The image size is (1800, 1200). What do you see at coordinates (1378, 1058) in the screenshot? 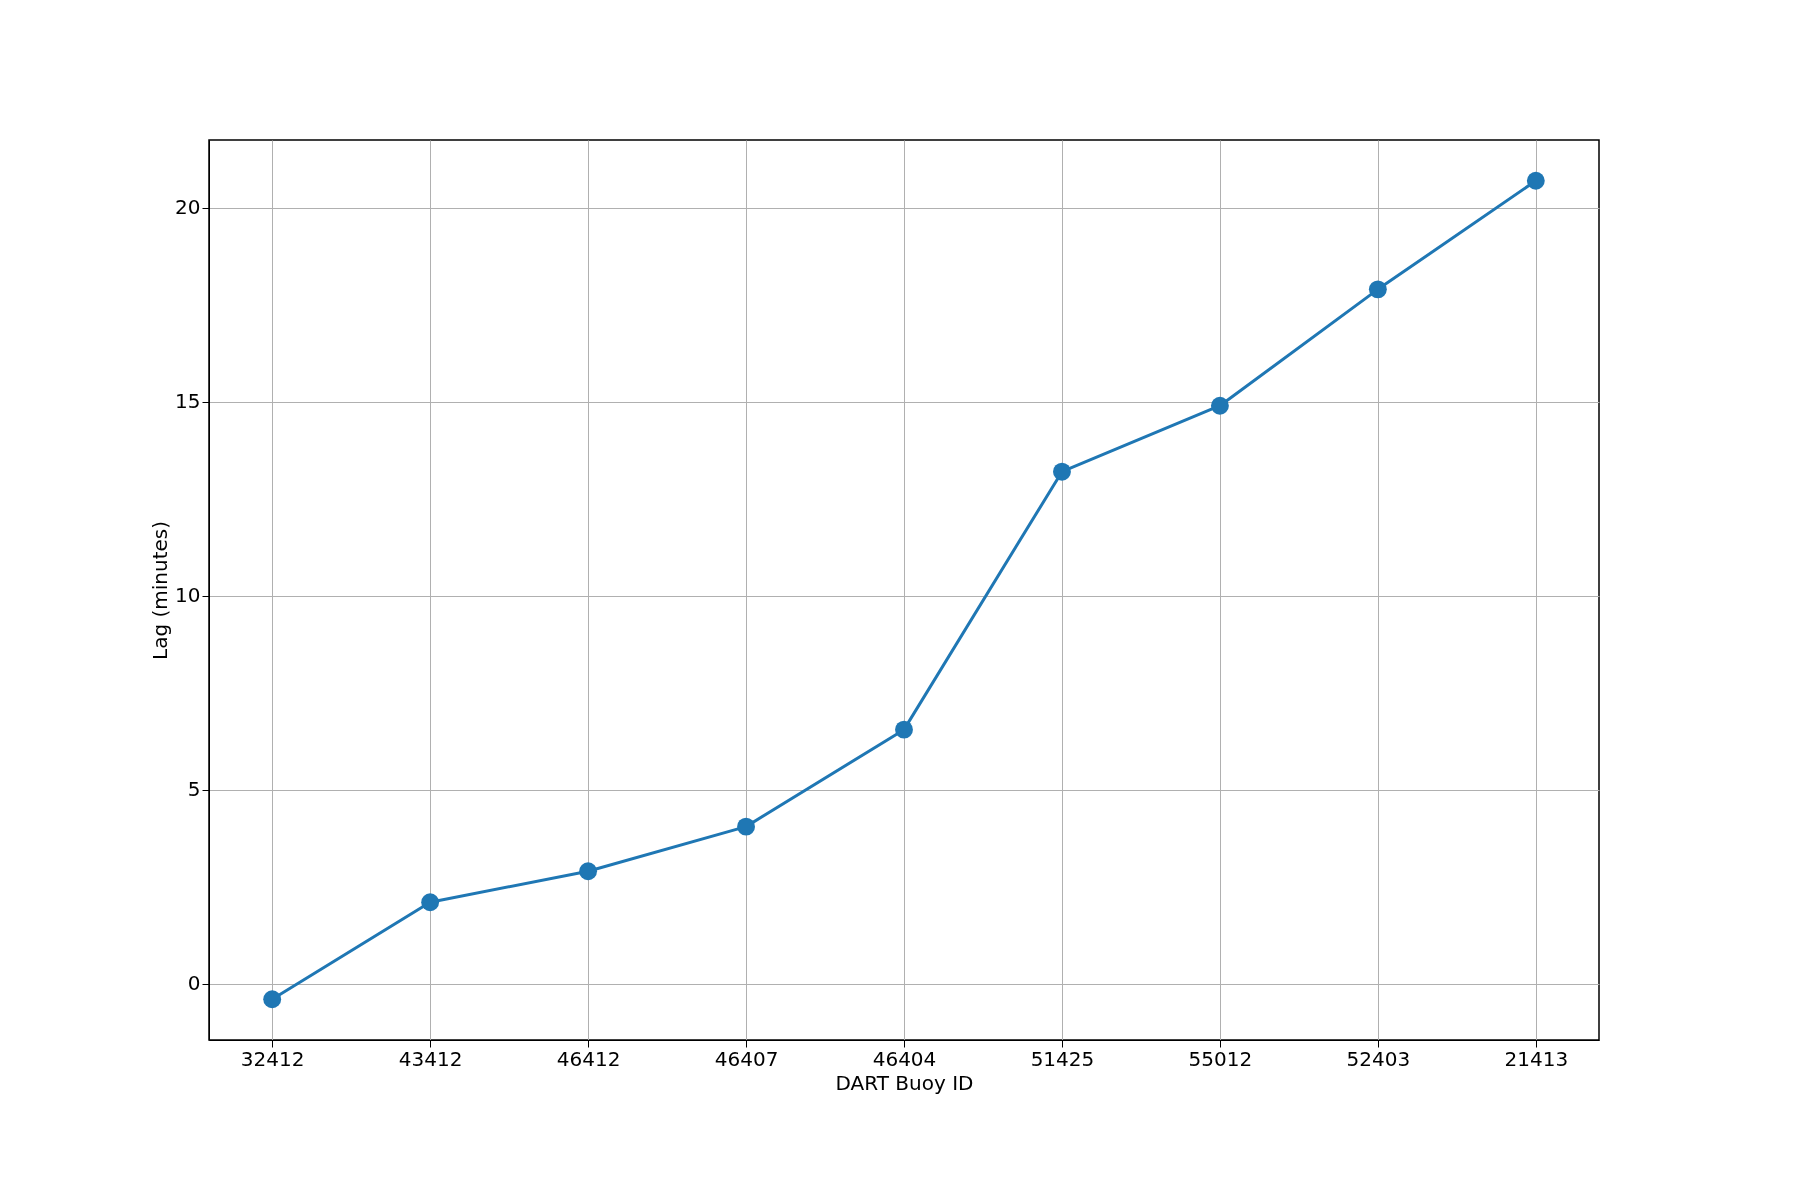
I see `x-tick-label: 52403` at bounding box center [1378, 1058].